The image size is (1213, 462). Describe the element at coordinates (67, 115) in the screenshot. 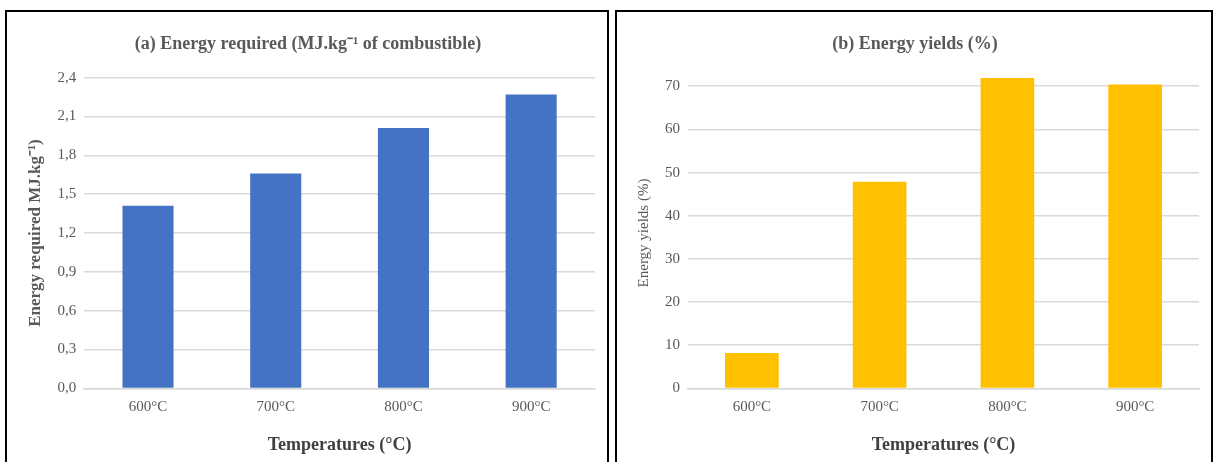

I see `y-tick-label: 2,1` at that location.